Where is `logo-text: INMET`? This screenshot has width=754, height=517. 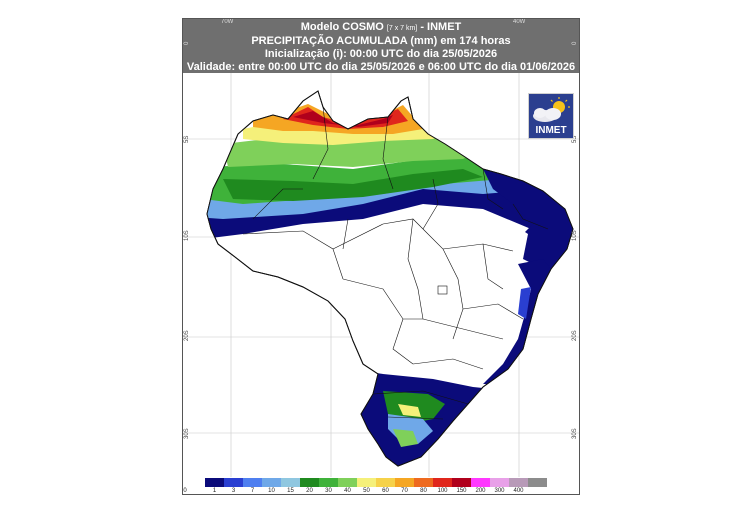 logo-text: INMET is located at coordinates (551, 130).